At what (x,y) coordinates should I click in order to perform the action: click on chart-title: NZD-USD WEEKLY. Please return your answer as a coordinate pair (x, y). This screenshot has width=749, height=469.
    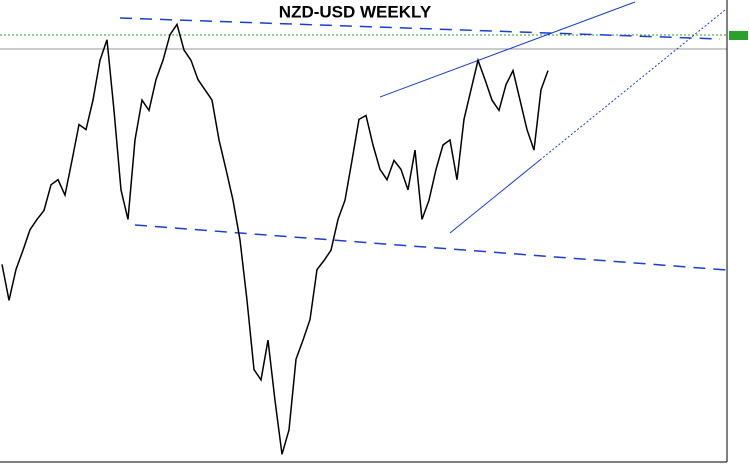
    Looking at the image, I should click on (355, 11).